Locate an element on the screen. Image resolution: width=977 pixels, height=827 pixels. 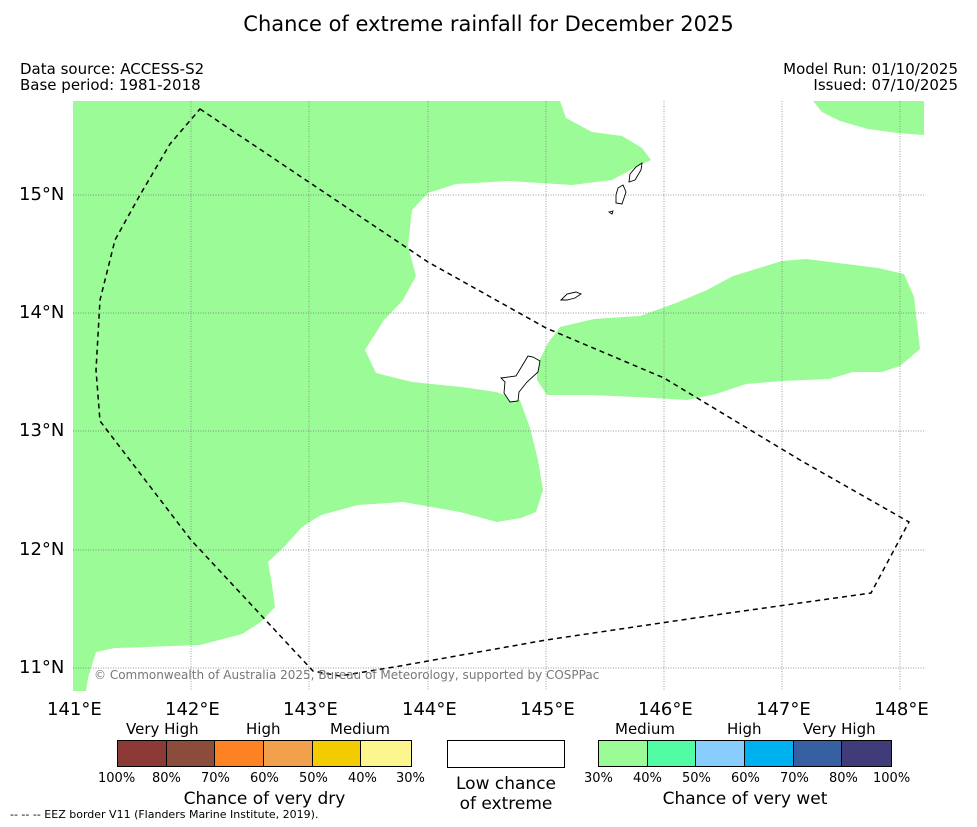
wet-medium-label: Medium is located at coordinates (645, 729).